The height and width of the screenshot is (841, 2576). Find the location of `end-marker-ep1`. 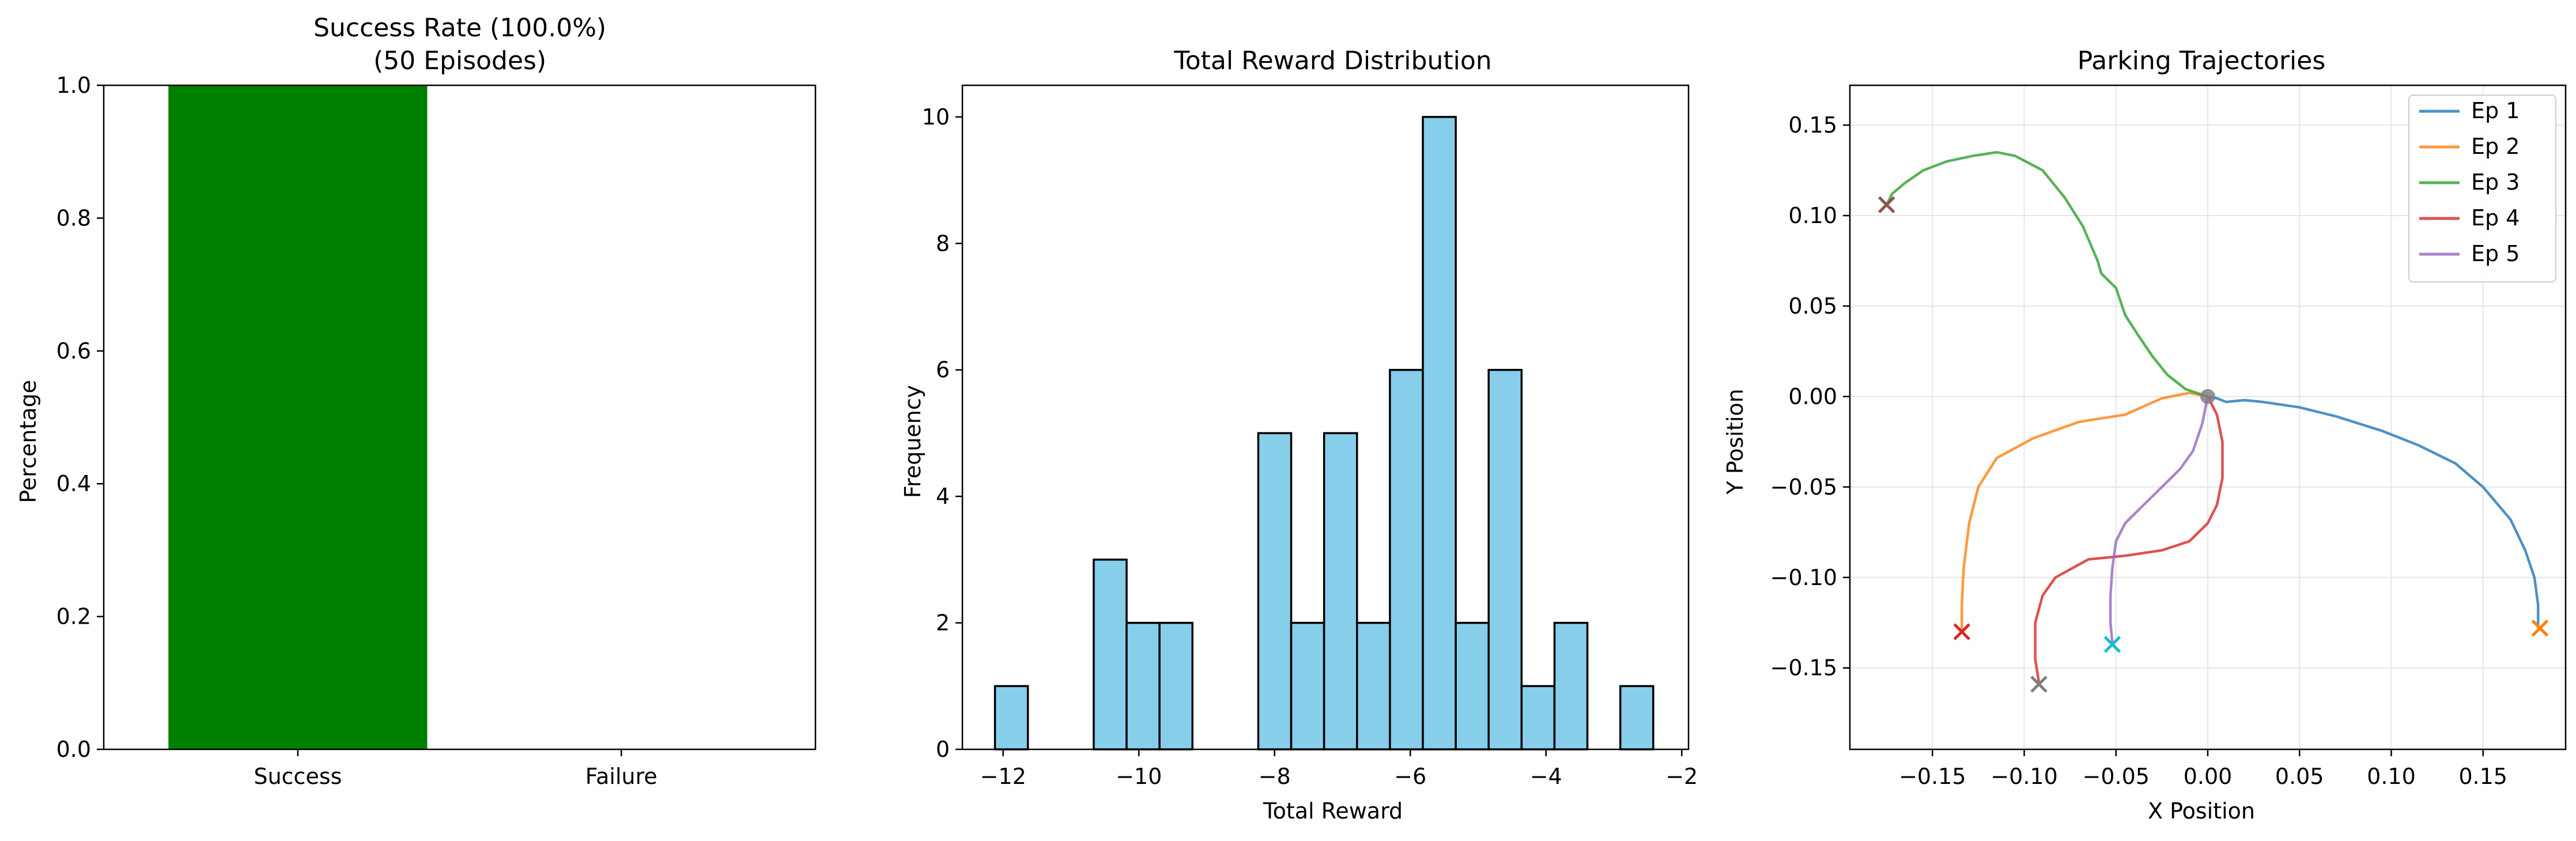

end-marker-ep1 is located at coordinates (2540, 628).